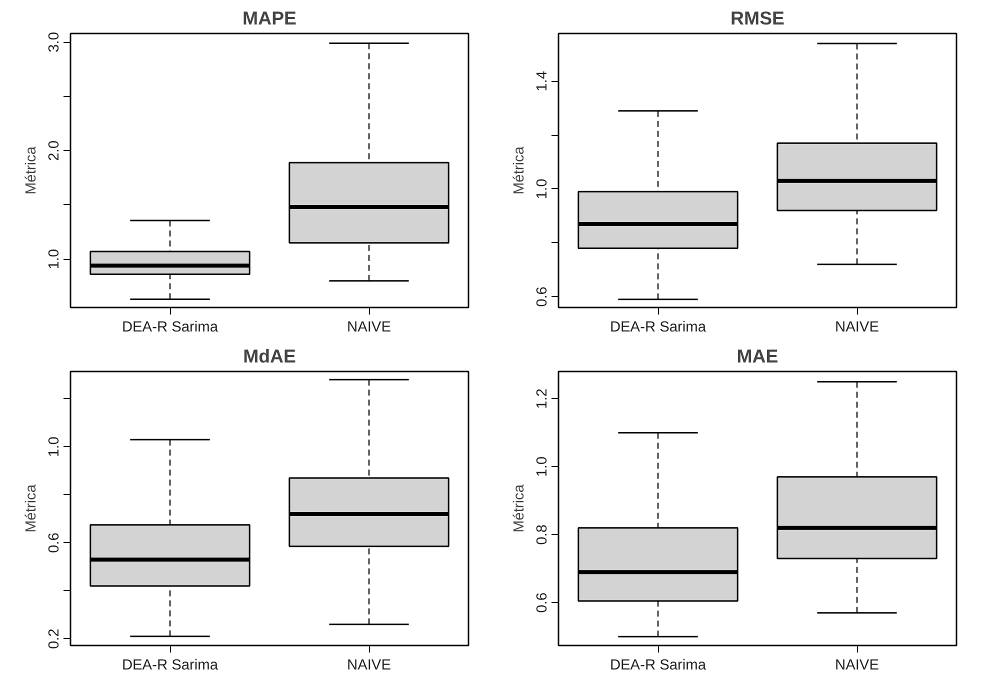 The height and width of the screenshot is (684, 981). I want to click on y-tick-label: 1.4, so click(542, 81).